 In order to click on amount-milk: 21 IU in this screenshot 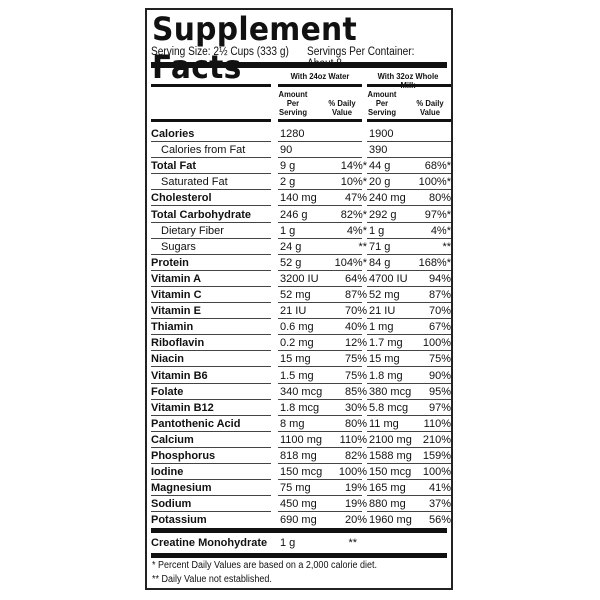, I will do `click(382, 311)`.